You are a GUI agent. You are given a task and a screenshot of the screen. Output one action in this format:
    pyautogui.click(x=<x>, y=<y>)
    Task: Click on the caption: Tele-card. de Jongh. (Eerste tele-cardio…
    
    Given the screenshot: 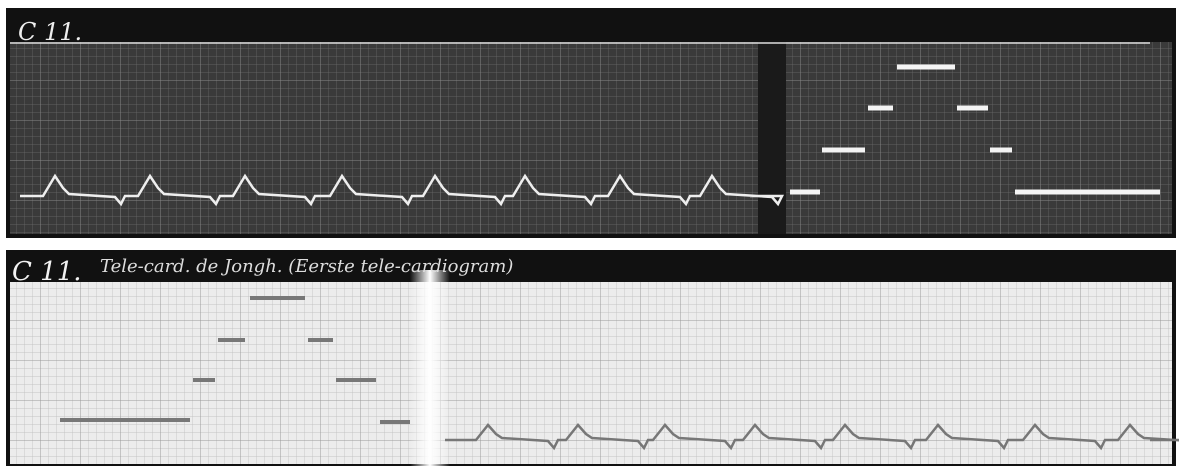 What is the action you would take?
    pyautogui.click(x=306, y=266)
    